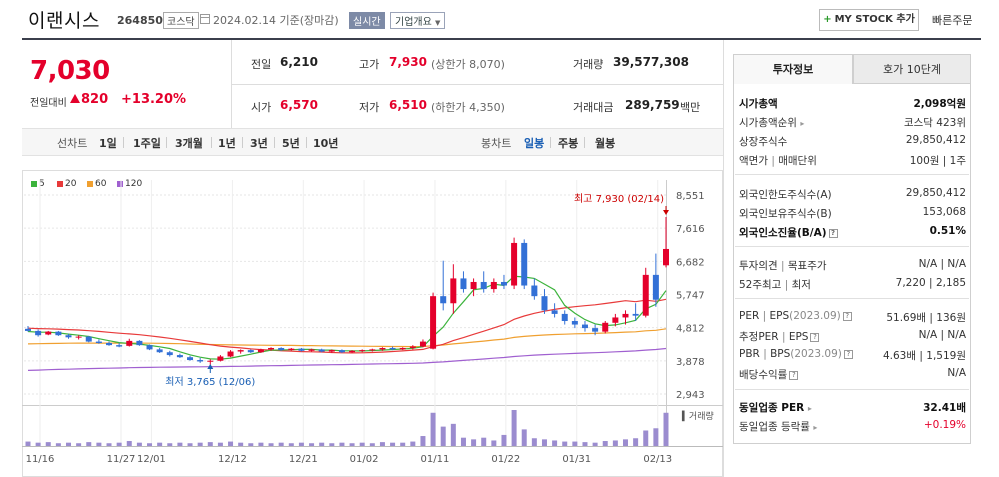 The height and width of the screenshot is (477, 999). Describe the element at coordinates (291, 143) in the screenshot. I see `period-5y: 5년` at that location.